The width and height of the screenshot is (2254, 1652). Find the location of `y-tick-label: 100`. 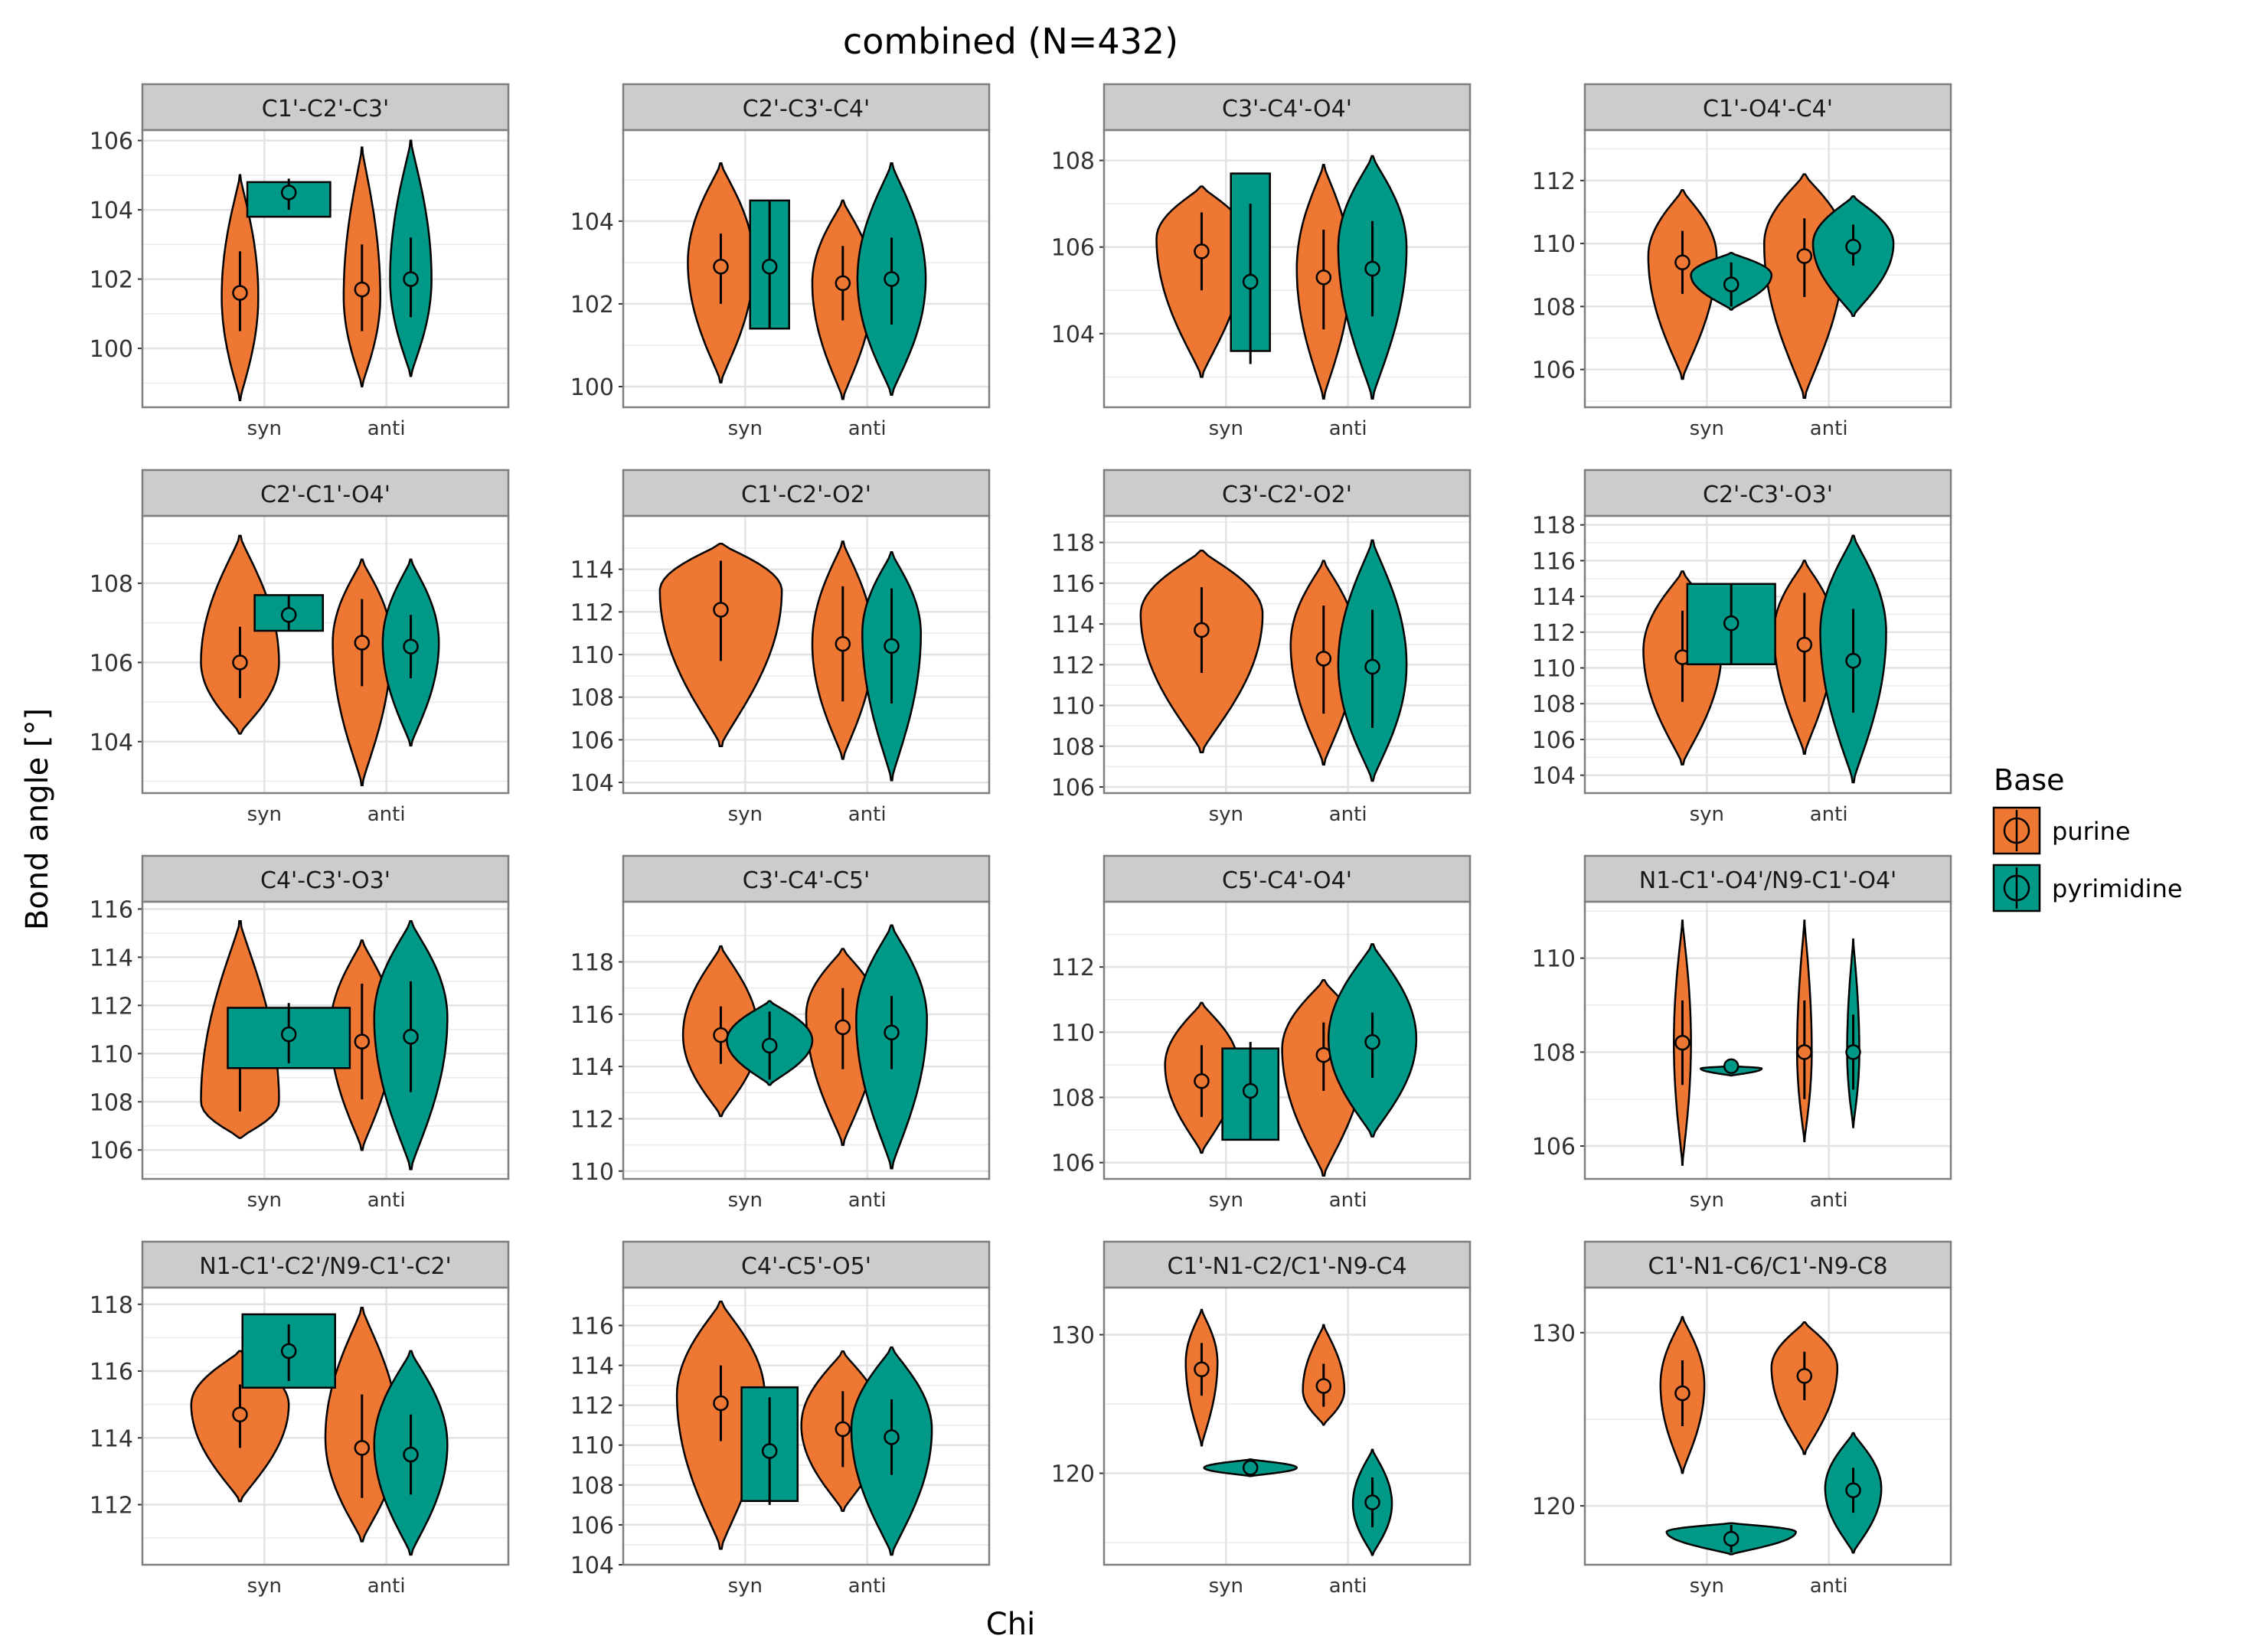

y-tick-label: 100 is located at coordinates (111, 349).